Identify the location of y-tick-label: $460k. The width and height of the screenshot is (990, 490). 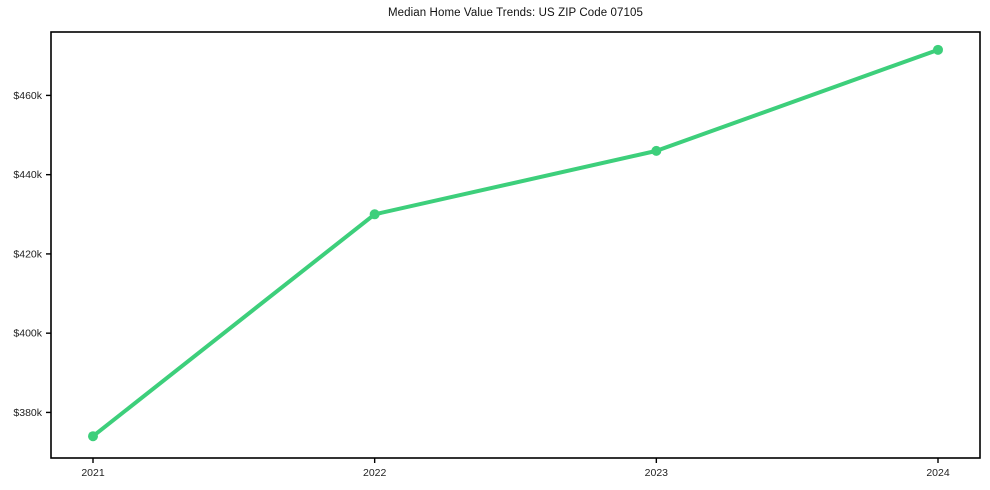
(27, 96).